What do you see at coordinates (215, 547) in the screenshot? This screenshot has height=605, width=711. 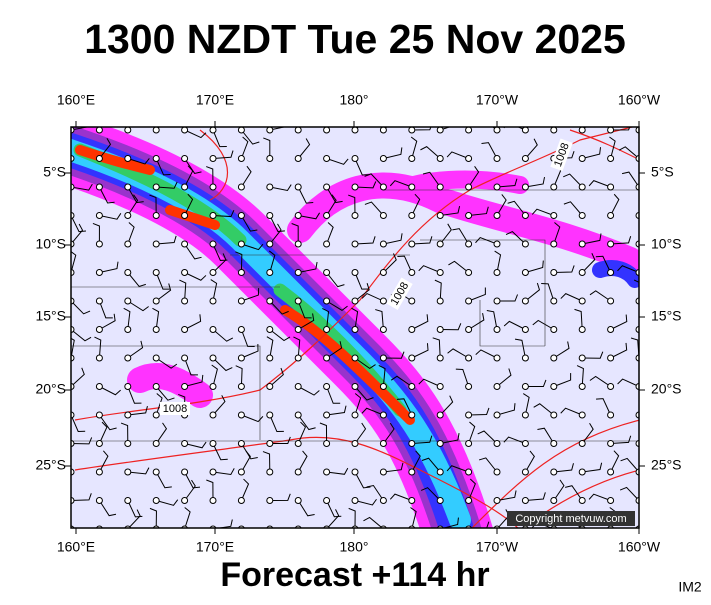 I see `lon-label: 170°E` at bounding box center [215, 547].